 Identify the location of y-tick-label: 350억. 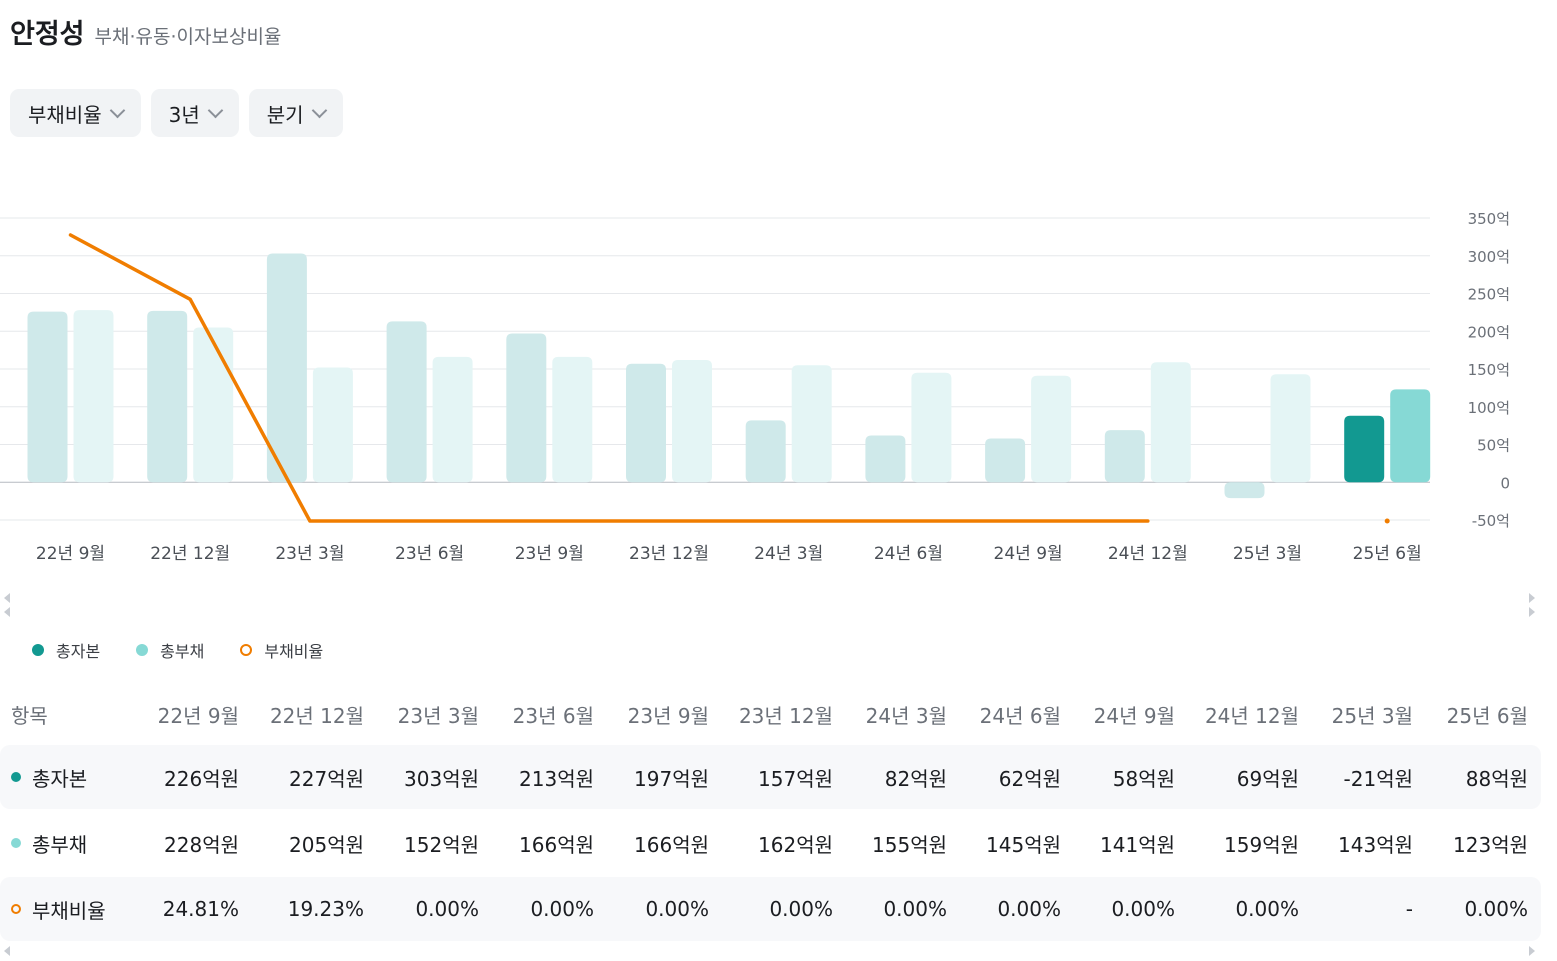
(1489, 219).